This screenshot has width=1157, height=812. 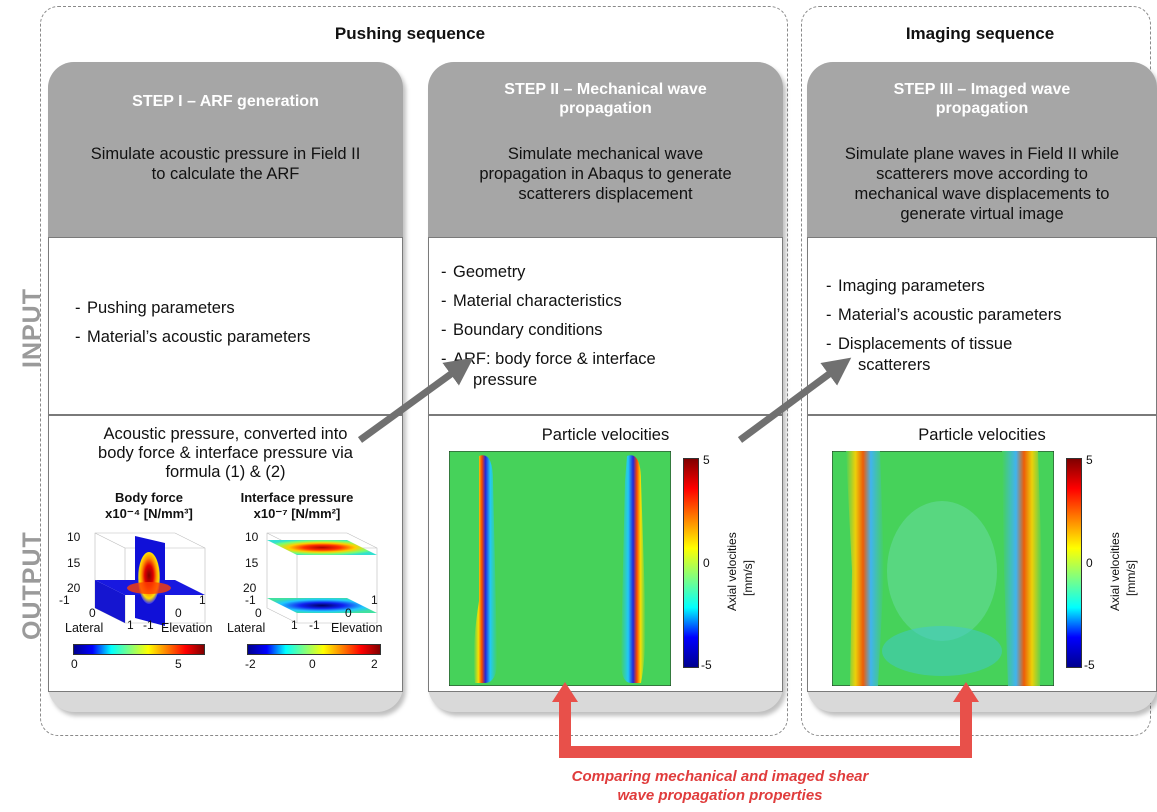 I want to click on imaged-cbar-tick-n5: -5, so click(x=1089, y=665).